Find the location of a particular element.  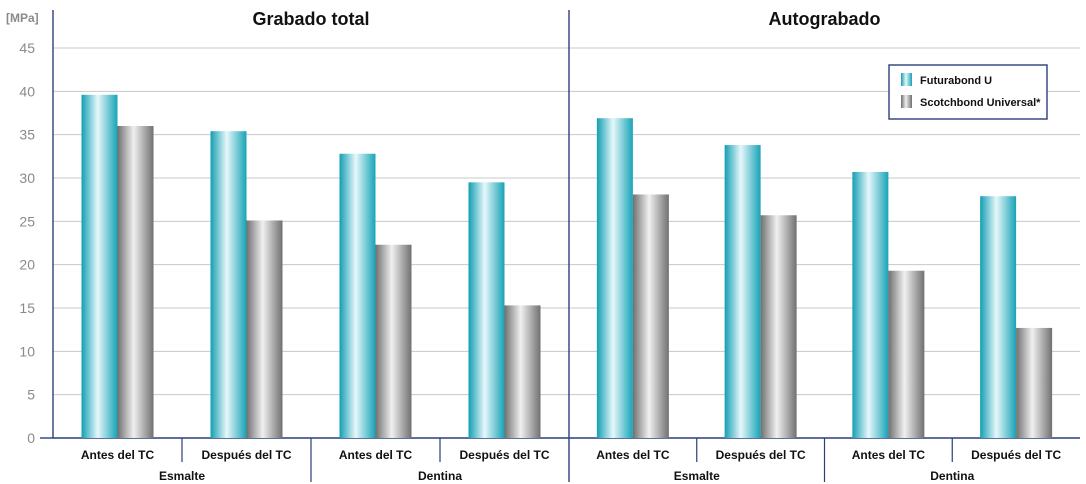

y-tick-label: 15 is located at coordinates (27, 308).